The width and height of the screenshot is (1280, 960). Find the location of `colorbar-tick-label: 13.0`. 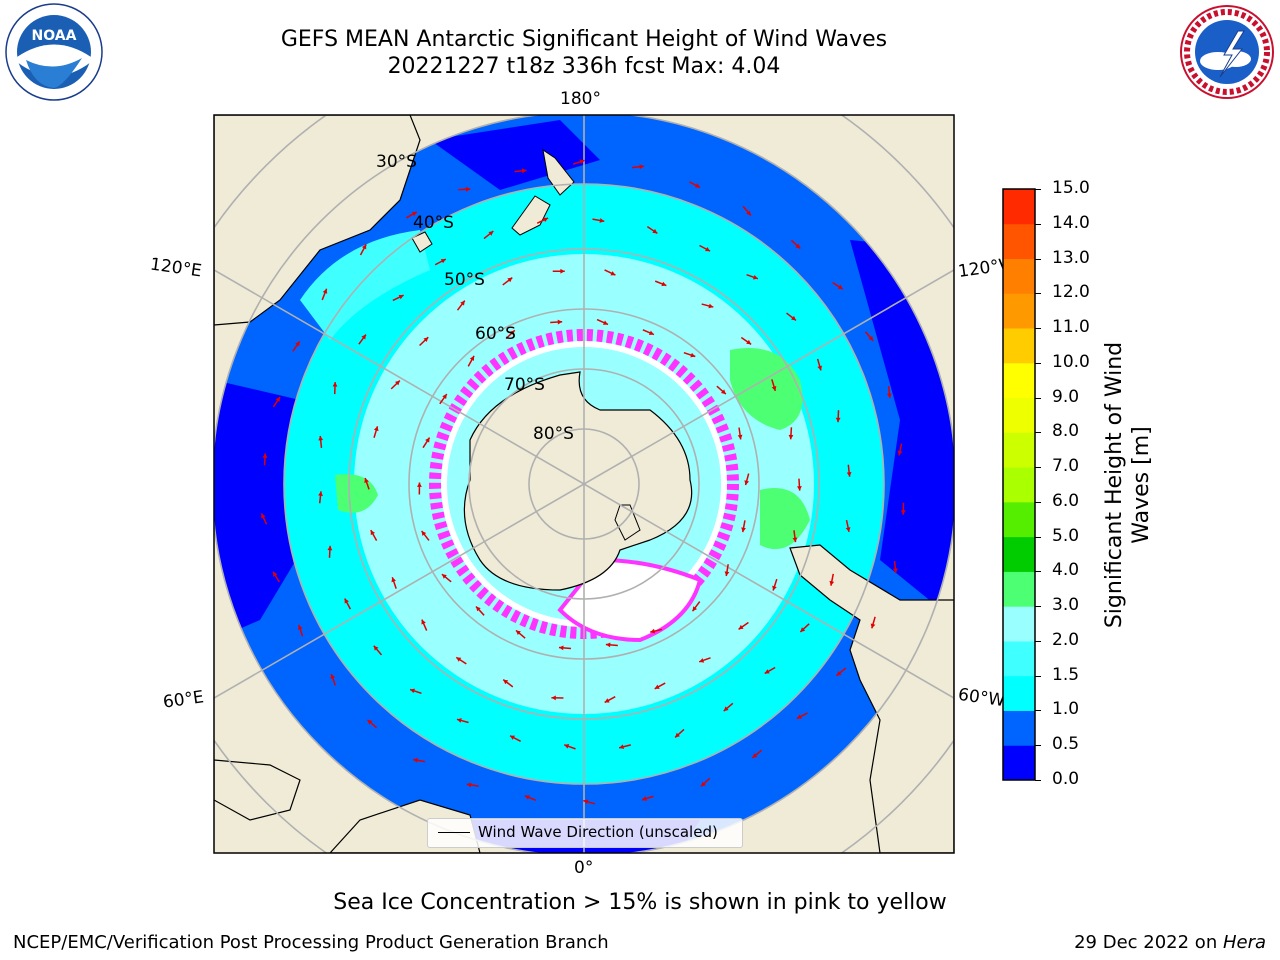

colorbar-tick-label: 13.0 is located at coordinates (1071, 257).